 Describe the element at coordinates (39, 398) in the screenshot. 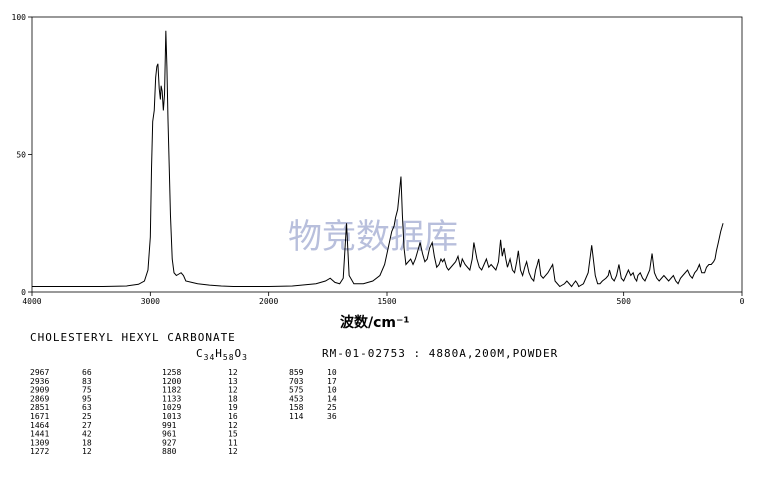

I see `peak-wavenumber: 2869` at that location.